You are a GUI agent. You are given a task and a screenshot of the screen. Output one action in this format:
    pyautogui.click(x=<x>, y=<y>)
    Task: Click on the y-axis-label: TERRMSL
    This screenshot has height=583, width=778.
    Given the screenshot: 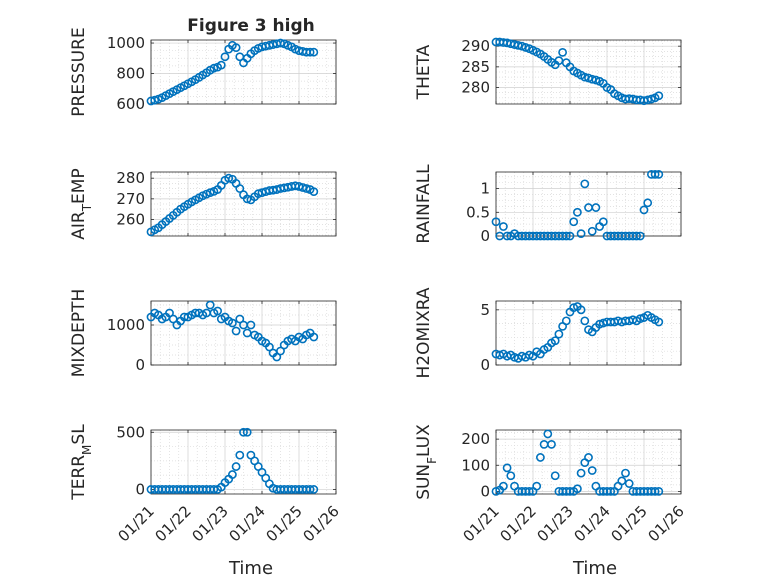 What is the action you would take?
    pyautogui.click(x=81, y=462)
    